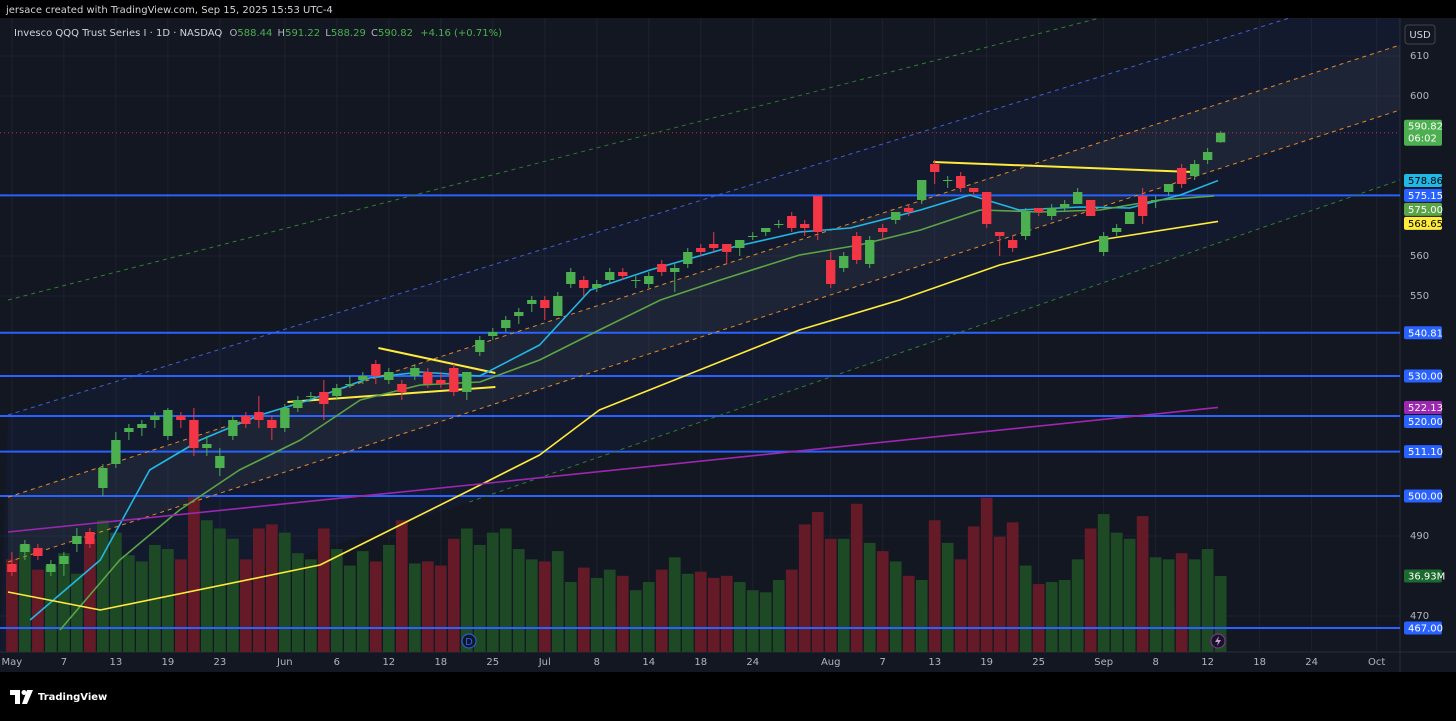 The width and height of the screenshot is (1456, 721). I want to click on price-tag-label: 511.10, so click(1425, 452).